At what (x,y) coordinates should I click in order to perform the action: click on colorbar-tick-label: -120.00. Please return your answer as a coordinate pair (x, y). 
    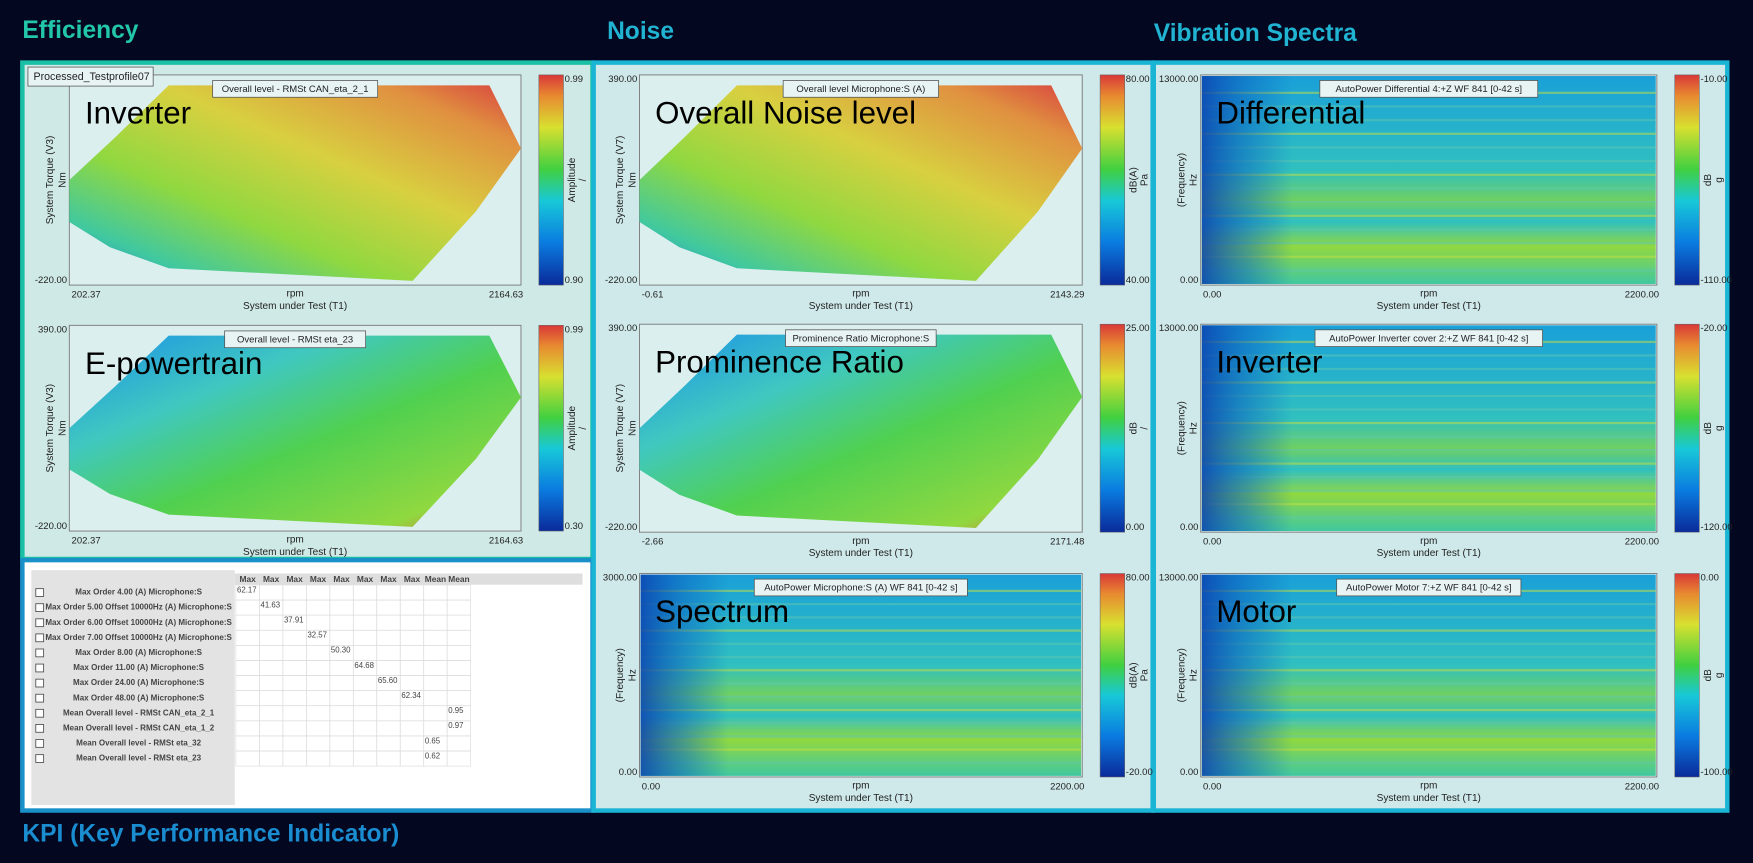
    Looking at the image, I should click on (1716, 527).